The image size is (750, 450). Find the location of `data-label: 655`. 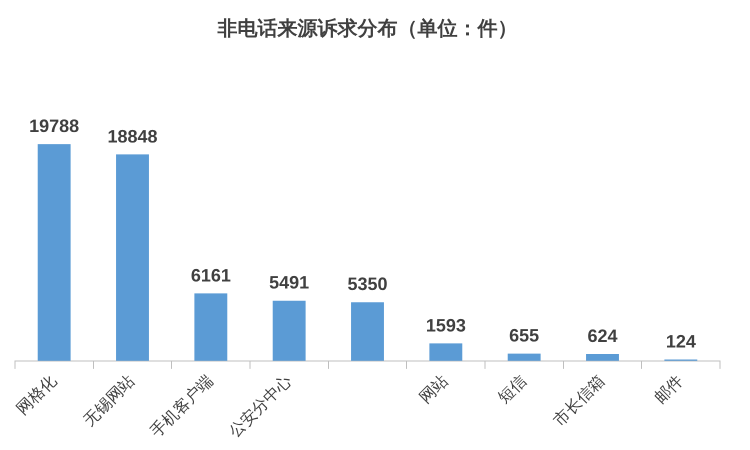

data-label: 655 is located at coordinates (524, 336).